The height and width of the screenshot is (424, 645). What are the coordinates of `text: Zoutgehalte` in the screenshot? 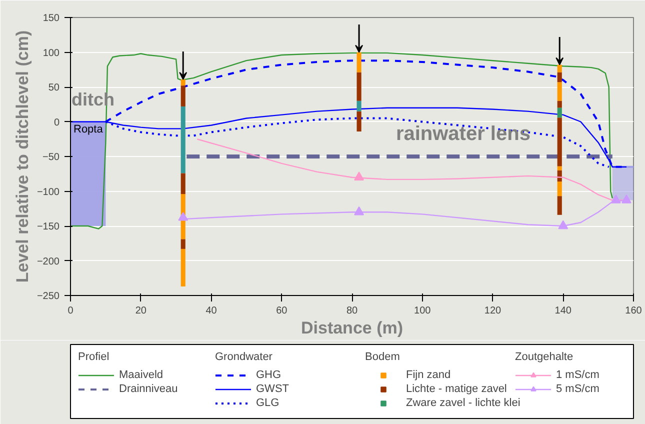 It's located at (544, 357).